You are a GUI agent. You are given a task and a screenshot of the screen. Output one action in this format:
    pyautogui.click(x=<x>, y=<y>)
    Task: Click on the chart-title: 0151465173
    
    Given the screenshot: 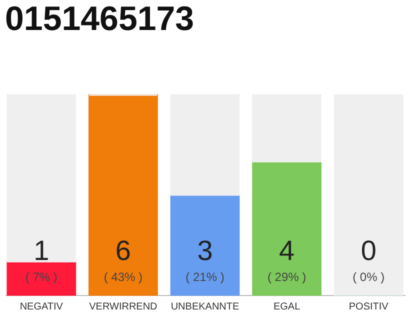 What is the action you would take?
    pyautogui.click(x=99, y=19)
    